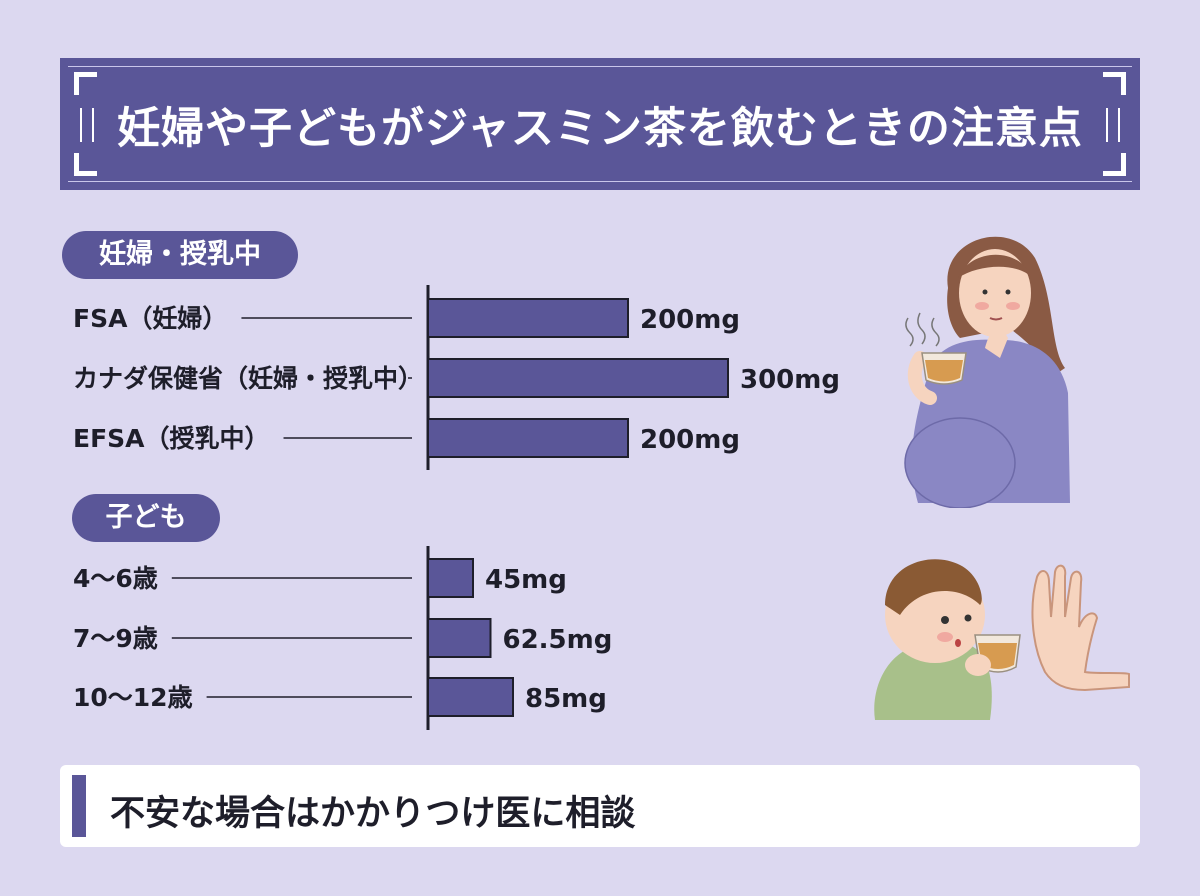 Image resolution: width=1200 pixels, height=896 pixels. What do you see at coordinates (978, 665) in the screenshot?
I see `child-hand` at bounding box center [978, 665].